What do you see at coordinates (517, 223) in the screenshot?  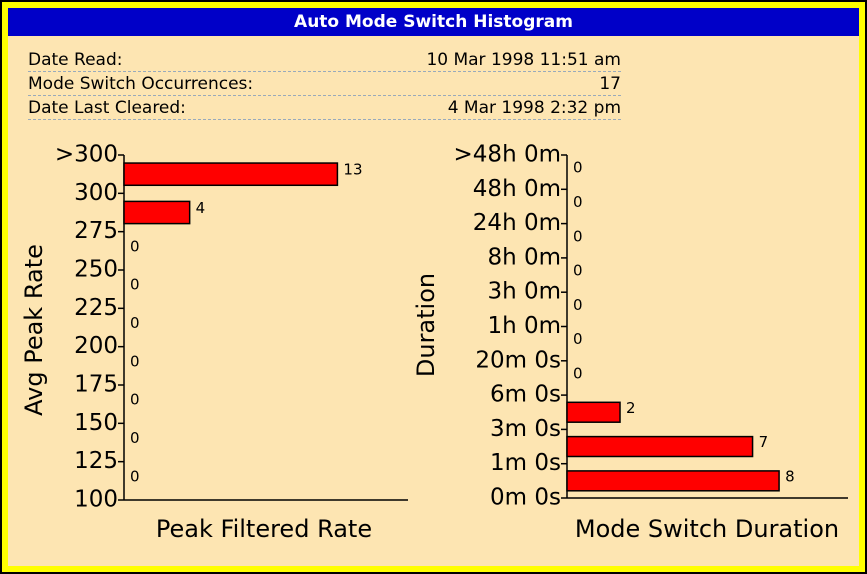 I see `y-tick-label: 24h 0m` at bounding box center [517, 223].